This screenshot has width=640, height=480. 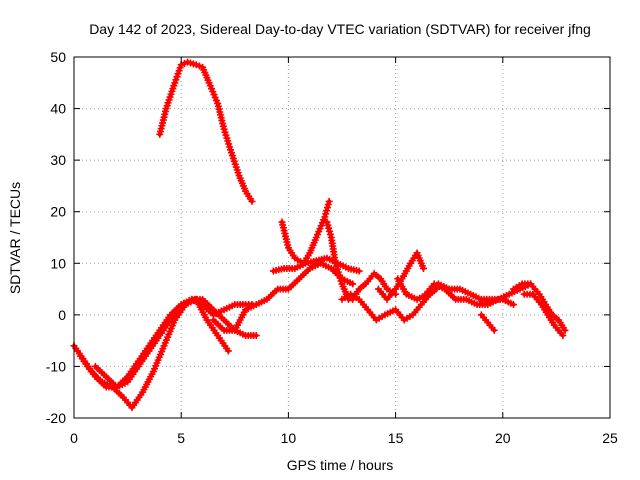 What do you see at coordinates (58, 109) in the screenshot?
I see `y-tick-label: 40` at bounding box center [58, 109].